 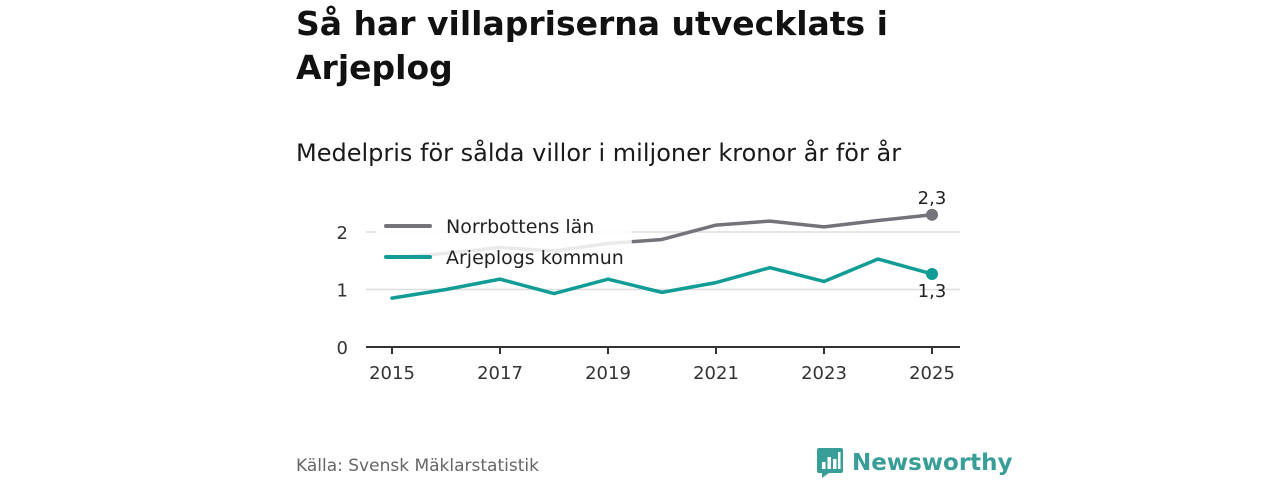 What do you see at coordinates (342, 348) in the screenshot?
I see `y-tick-label-0: 0` at bounding box center [342, 348].